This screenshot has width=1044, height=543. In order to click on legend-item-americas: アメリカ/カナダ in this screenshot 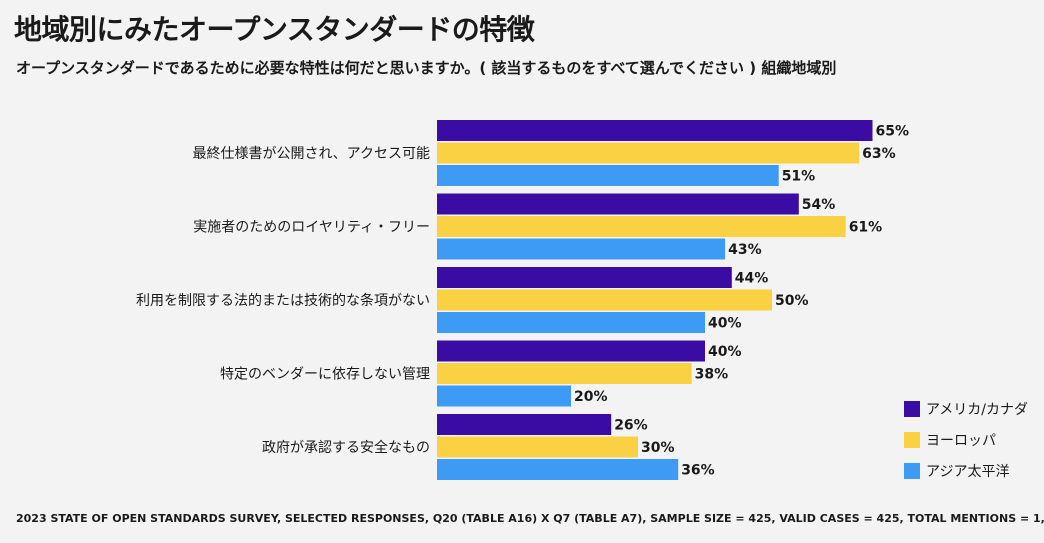, I will do `click(966, 409)`.